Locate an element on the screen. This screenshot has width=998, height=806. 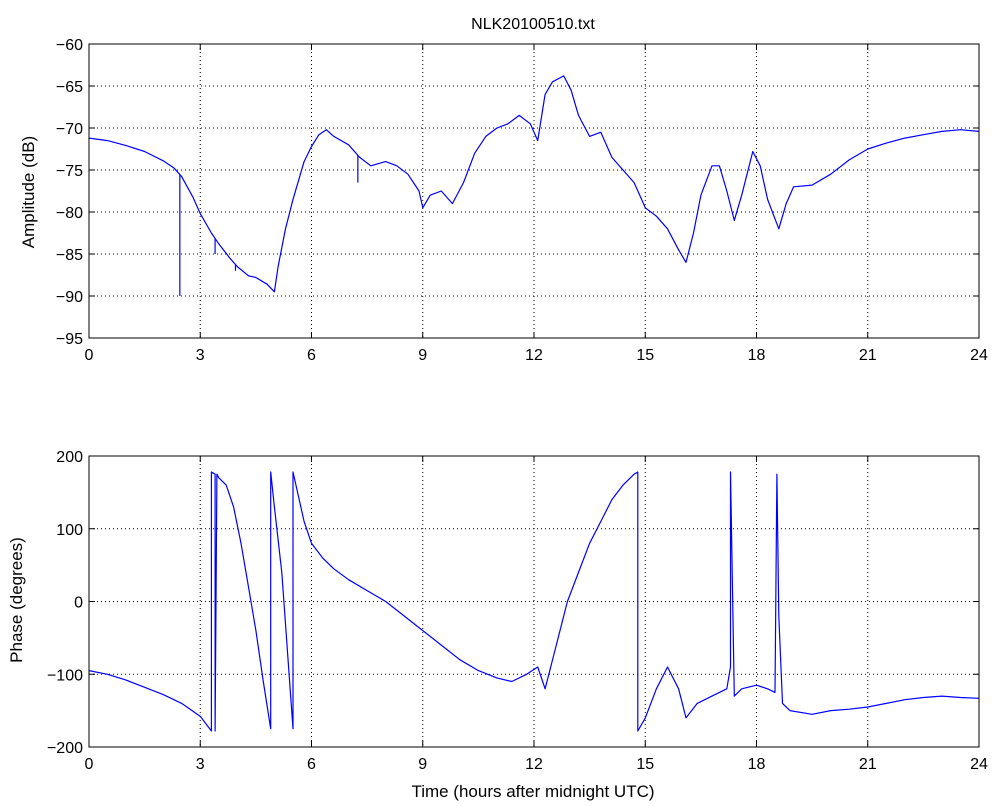
amplitude-x-tick-label: 9 is located at coordinates (422, 355).